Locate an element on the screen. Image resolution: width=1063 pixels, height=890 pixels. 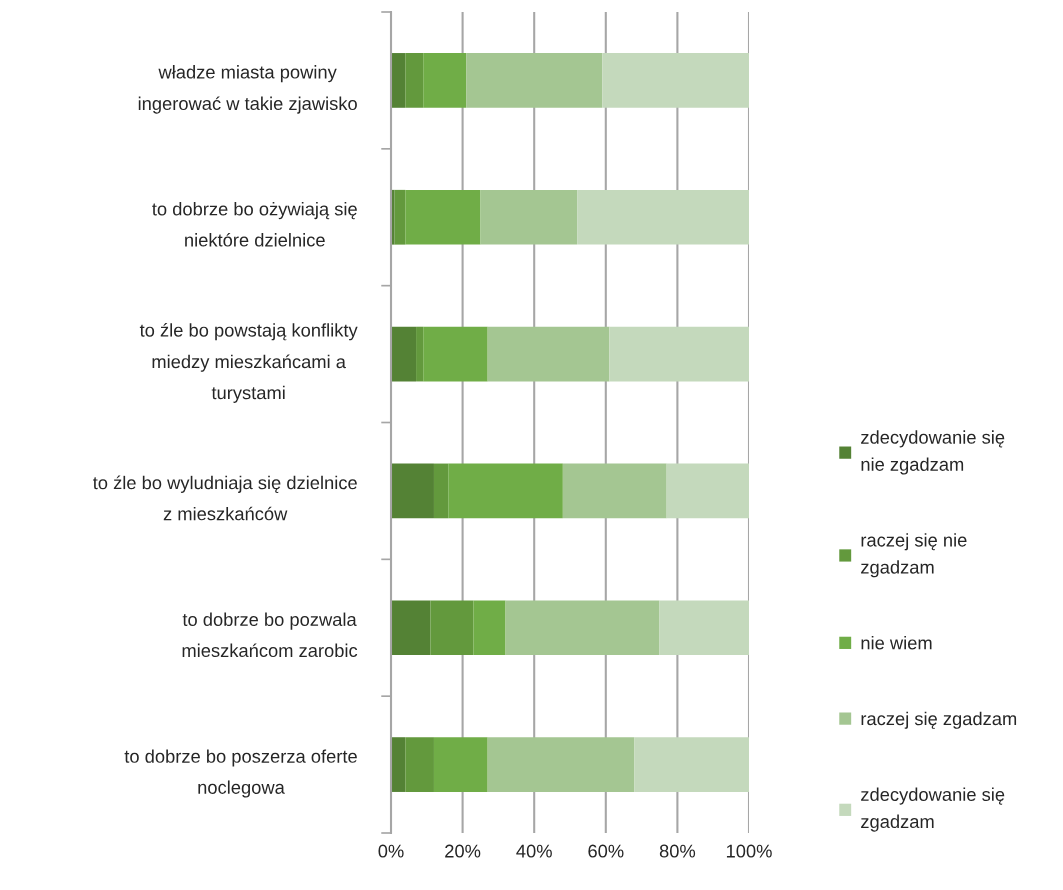
legend-label: nie wiem is located at coordinates (896, 643).